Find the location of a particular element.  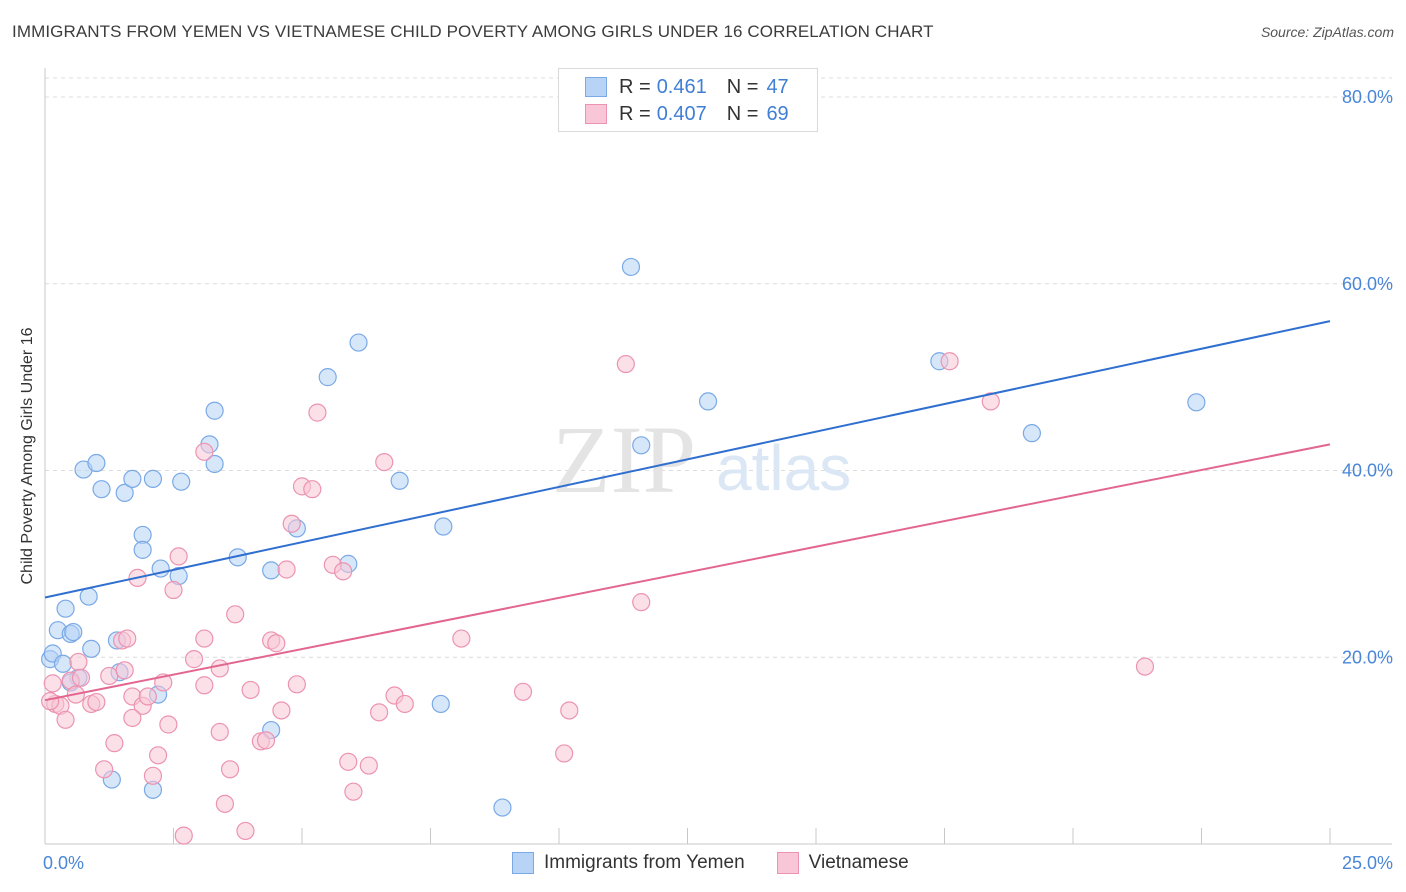

legend-r-label: R = is located at coordinates (635, 86).